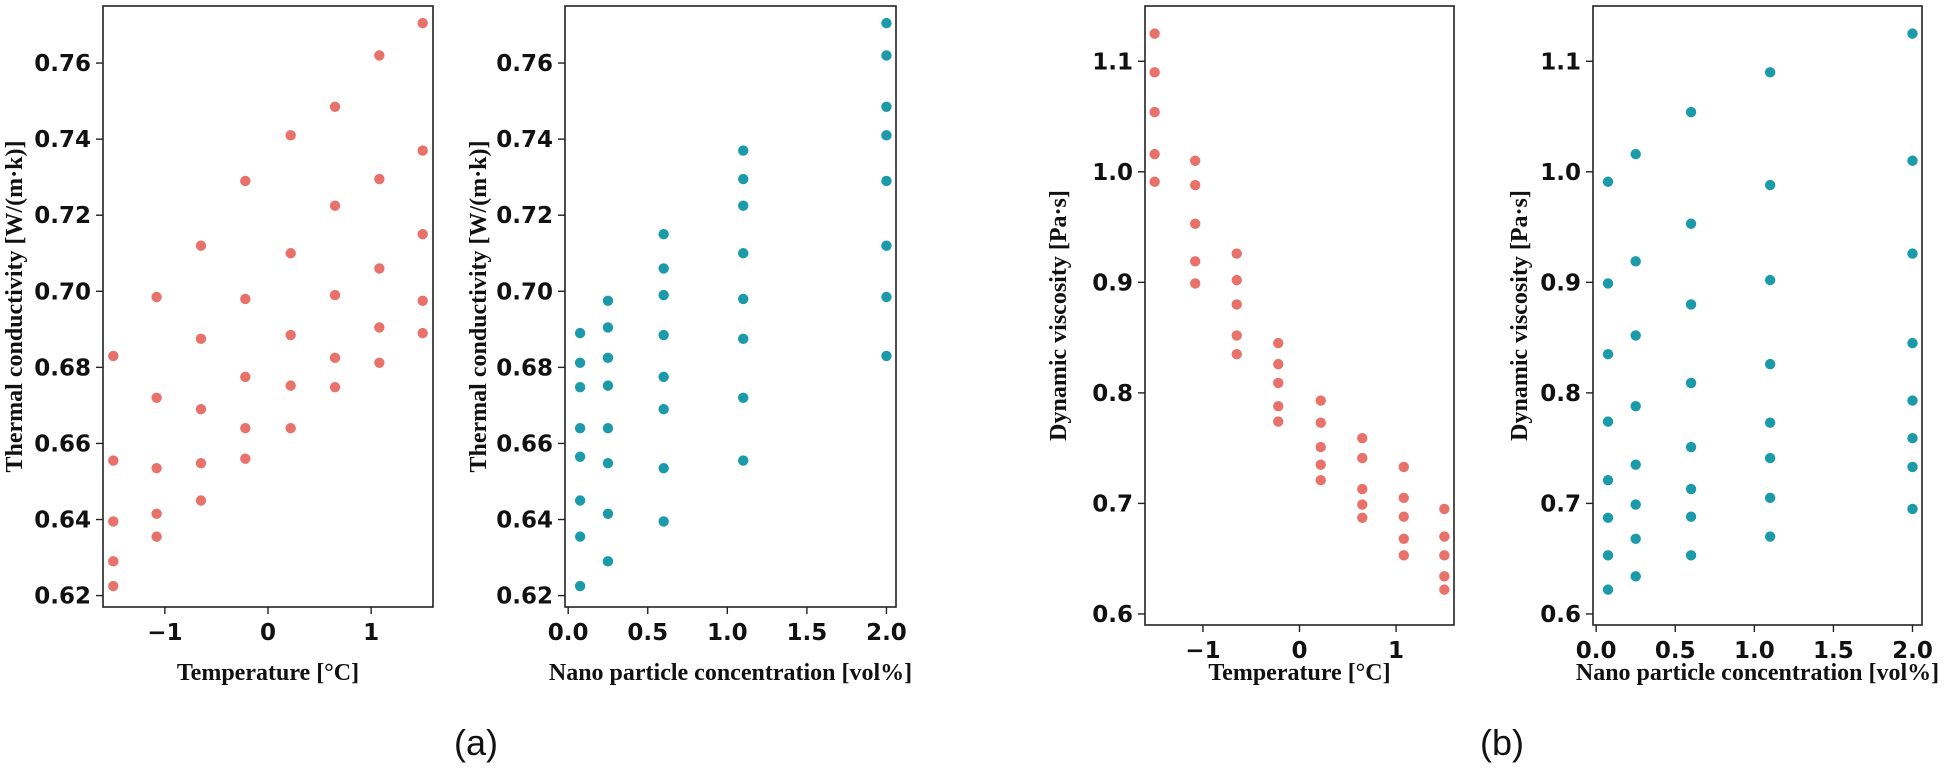  Describe the element at coordinates (1299, 651) in the screenshot. I see `x-tick-label: 0` at that location.